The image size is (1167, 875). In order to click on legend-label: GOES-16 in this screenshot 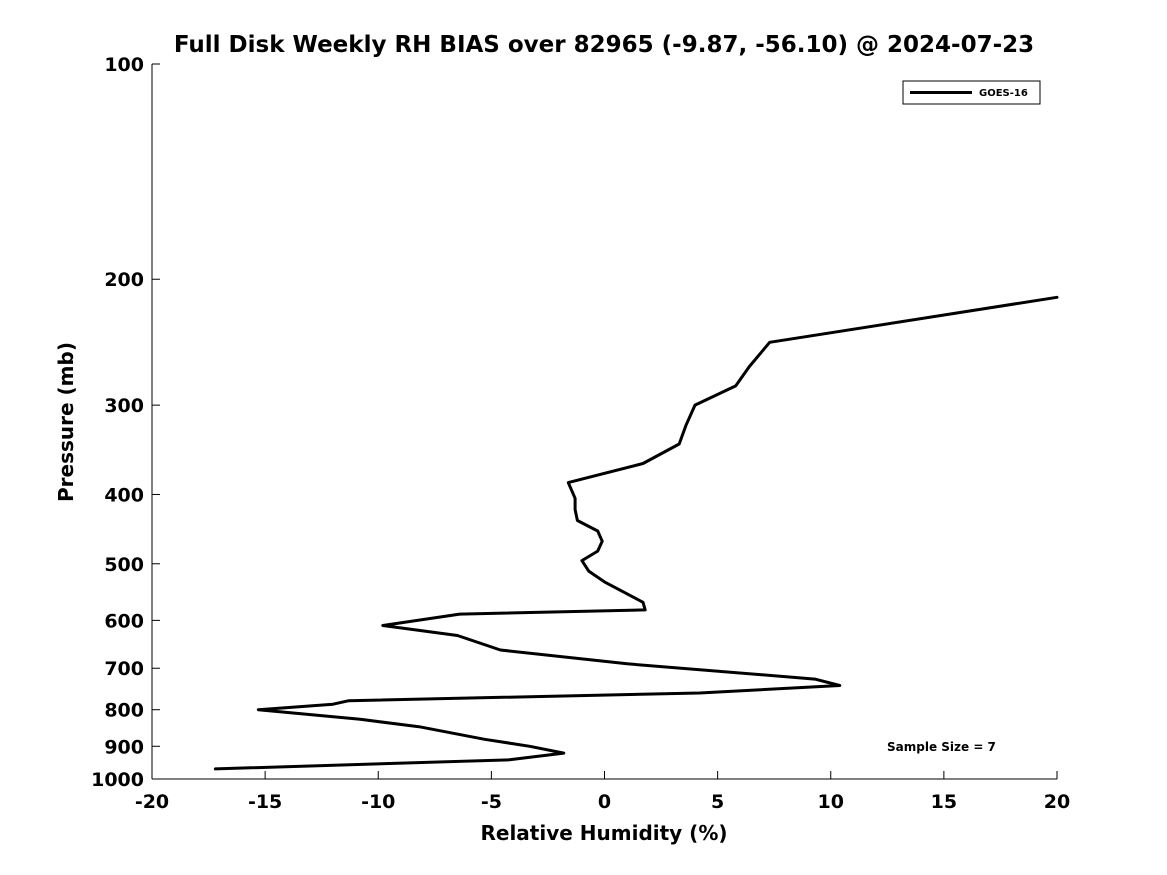, I will do `click(1003, 93)`.